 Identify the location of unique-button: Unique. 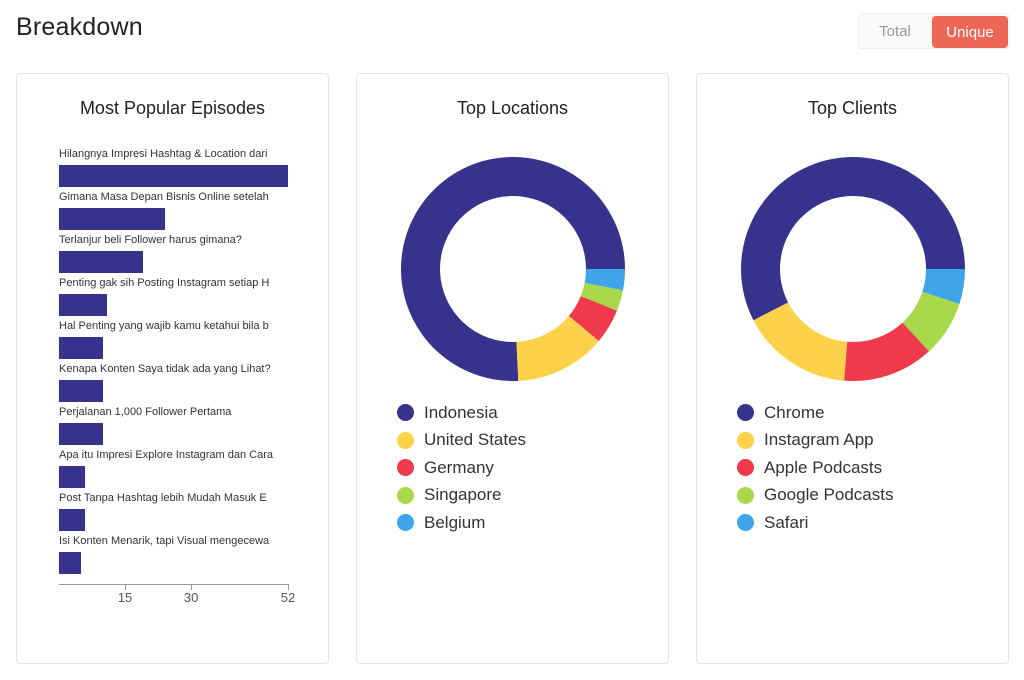
(970, 32).